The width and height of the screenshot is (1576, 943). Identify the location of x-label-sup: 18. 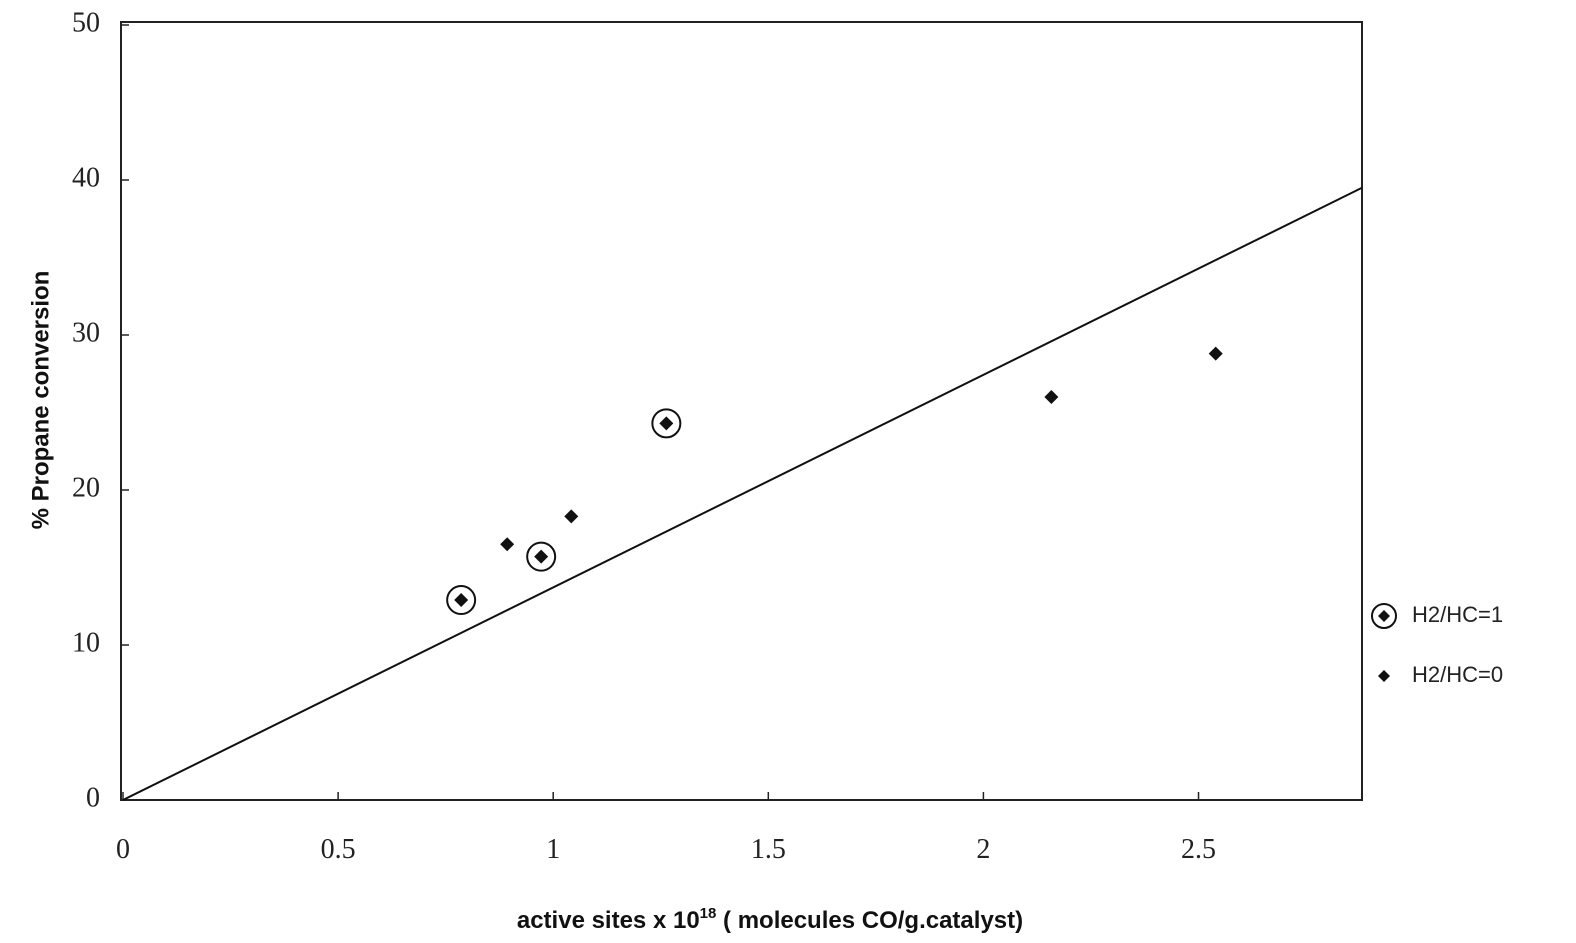
(708, 913).